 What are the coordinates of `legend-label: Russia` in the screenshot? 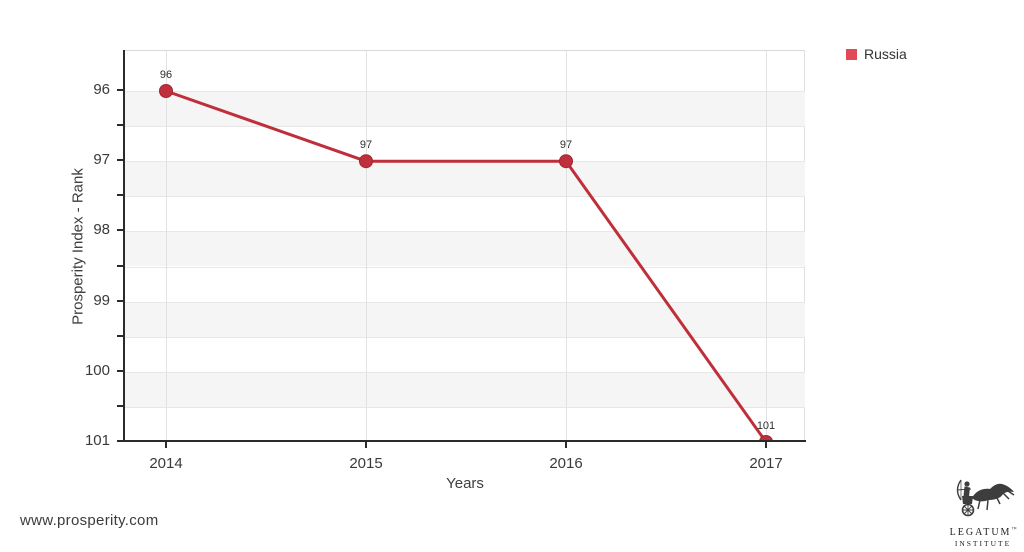 It's located at (885, 54).